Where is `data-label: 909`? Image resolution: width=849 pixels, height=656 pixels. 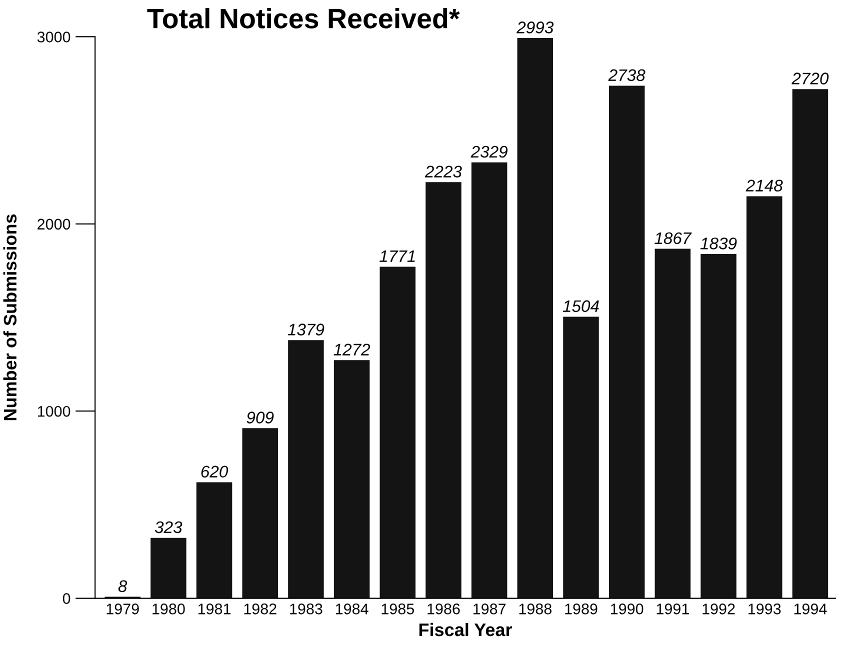 data-label: 909 is located at coordinates (260, 418).